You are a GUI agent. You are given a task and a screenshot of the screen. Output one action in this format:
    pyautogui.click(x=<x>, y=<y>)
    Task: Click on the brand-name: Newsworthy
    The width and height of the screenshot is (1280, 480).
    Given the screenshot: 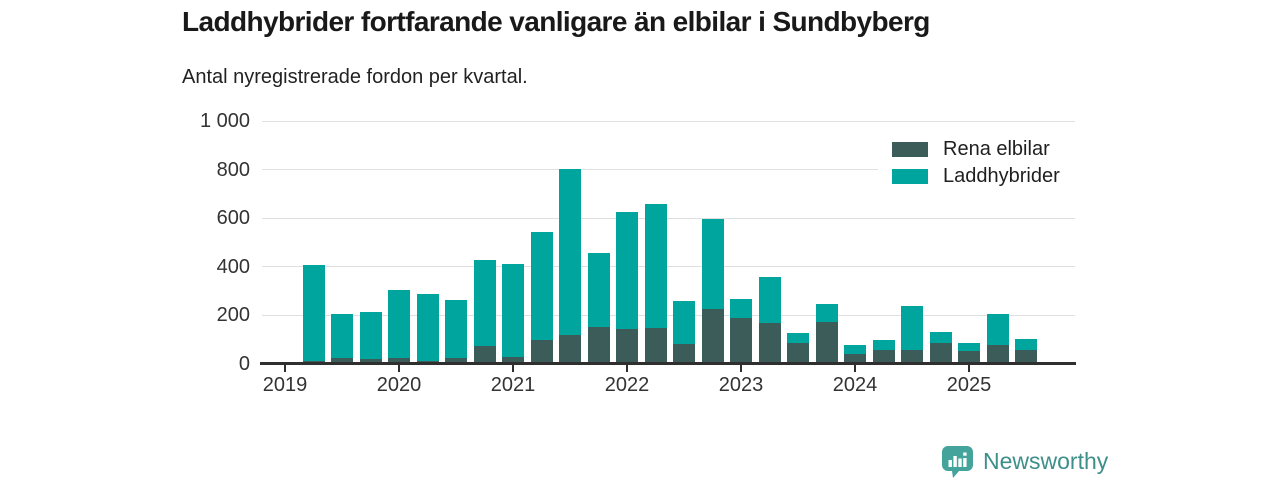 What is the action you would take?
    pyautogui.click(x=1046, y=461)
    